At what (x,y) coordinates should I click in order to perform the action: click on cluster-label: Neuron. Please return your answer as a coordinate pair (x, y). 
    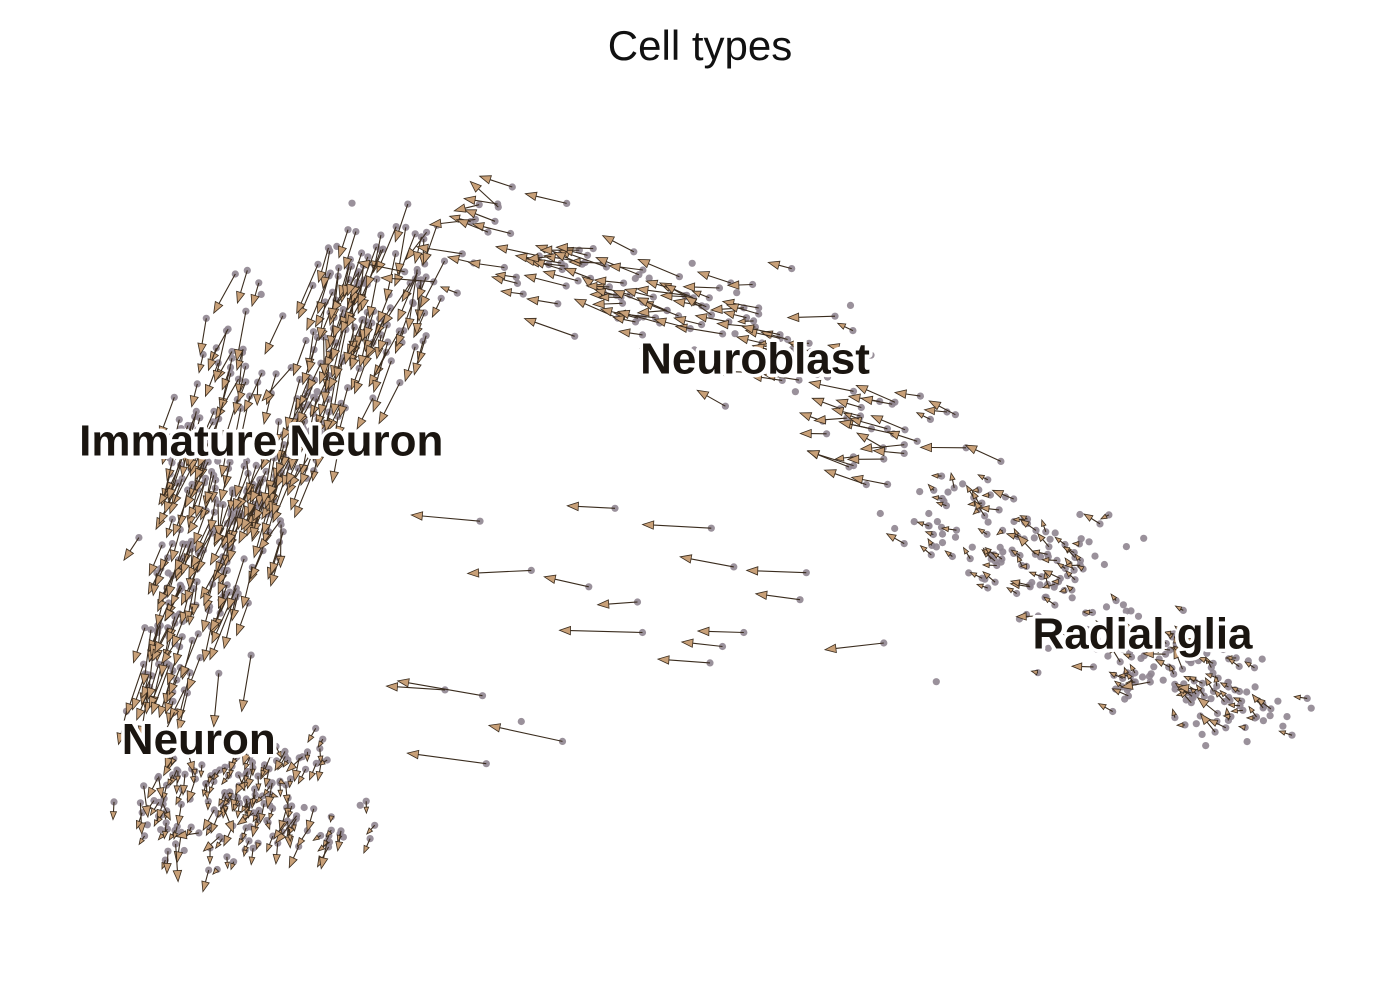
    Looking at the image, I should click on (199, 739).